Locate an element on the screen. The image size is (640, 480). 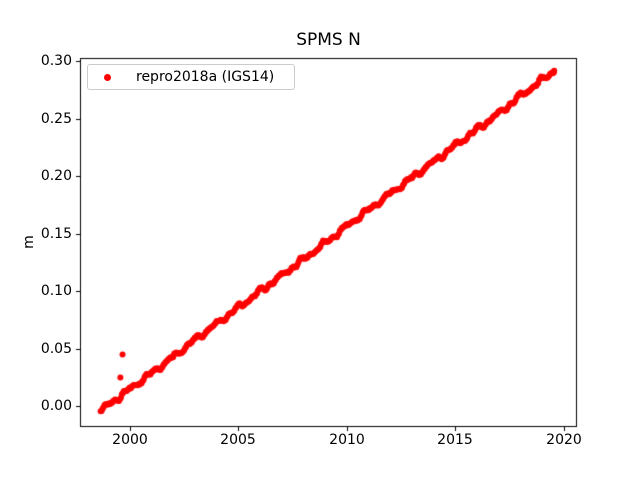
ytick-0.25: 0.25 is located at coordinates (56, 119).